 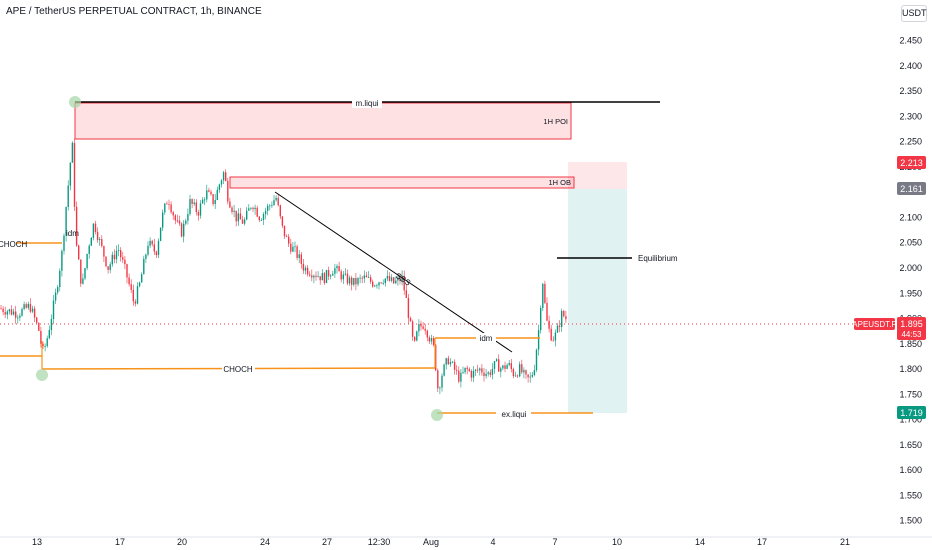 What do you see at coordinates (72, 233) in the screenshot?
I see `idm-left-label: idm` at bounding box center [72, 233].